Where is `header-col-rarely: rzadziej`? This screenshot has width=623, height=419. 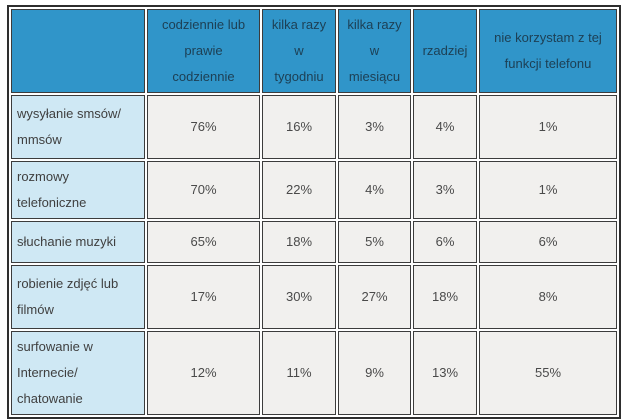 header-col-rarely: rzadziej is located at coordinates (445, 51).